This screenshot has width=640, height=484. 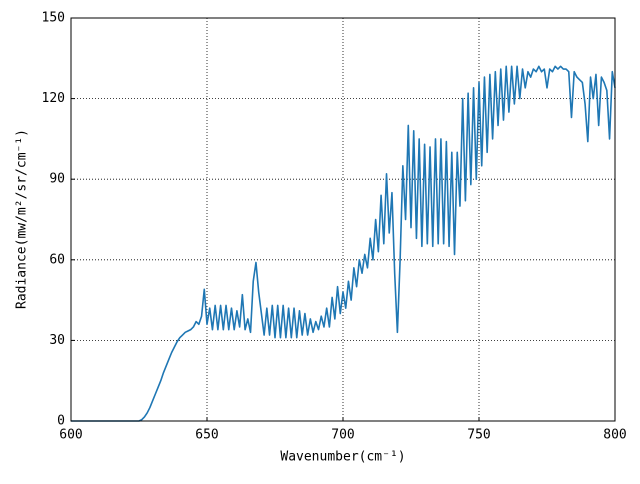 I want to click on y-tick-label: 60, so click(x=57, y=259).